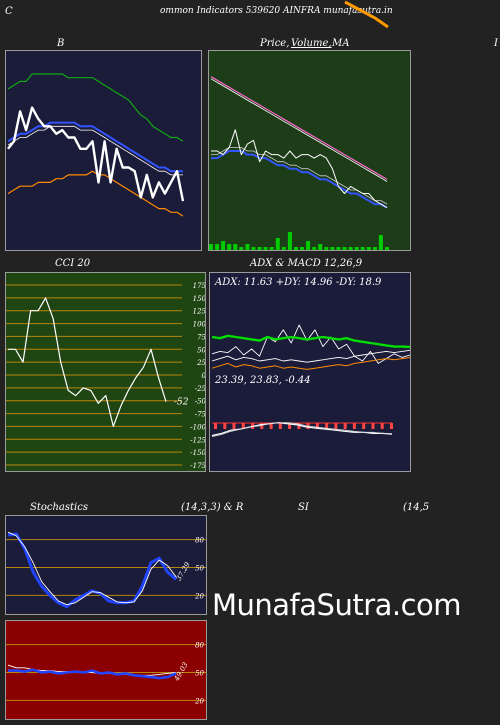  Describe the element at coordinates (200, 402) in the screenshot. I see `cci-tick-label: -50` at that location.